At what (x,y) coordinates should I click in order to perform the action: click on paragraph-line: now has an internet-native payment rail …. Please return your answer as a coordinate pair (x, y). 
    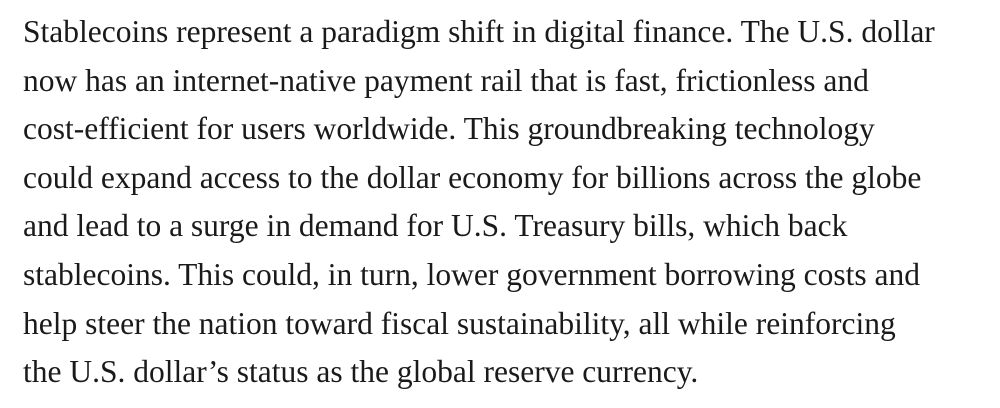
    Looking at the image, I should click on (446, 80).